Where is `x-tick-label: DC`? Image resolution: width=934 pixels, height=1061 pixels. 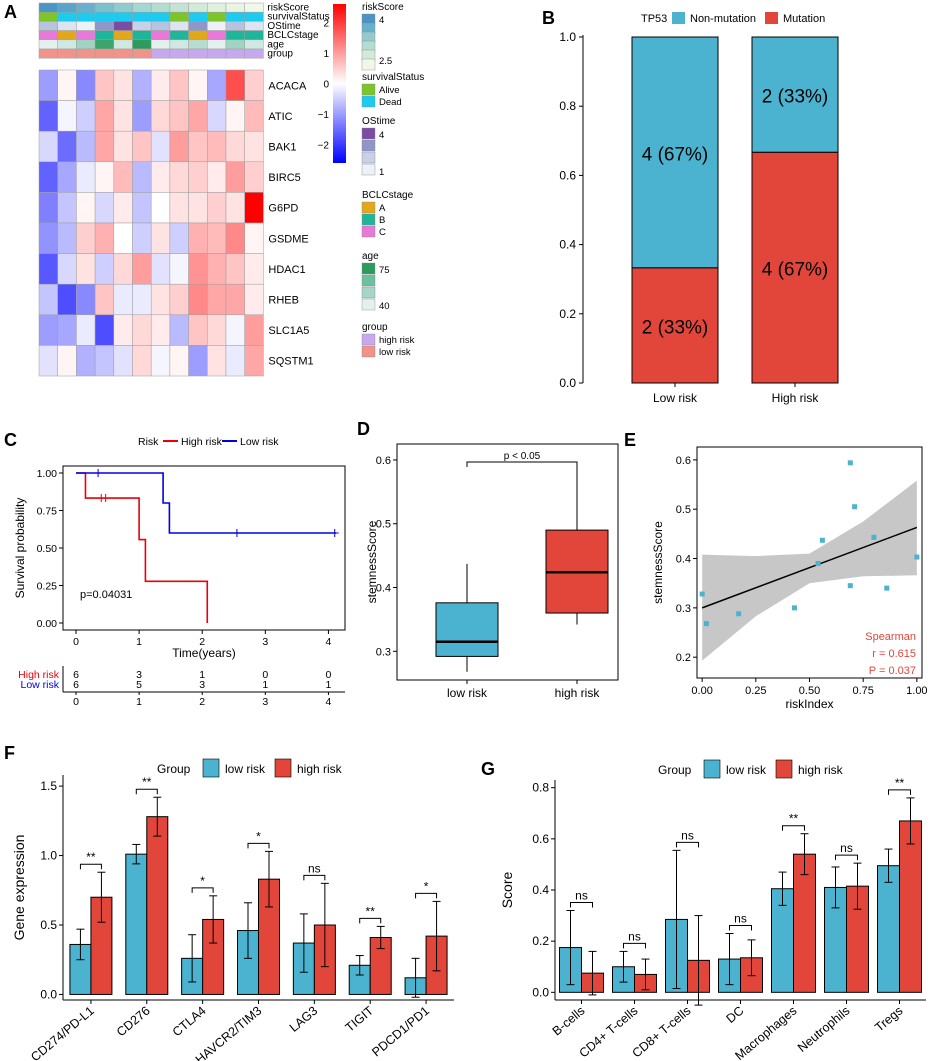 x-tick-label: DC is located at coordinates (735, 1015).